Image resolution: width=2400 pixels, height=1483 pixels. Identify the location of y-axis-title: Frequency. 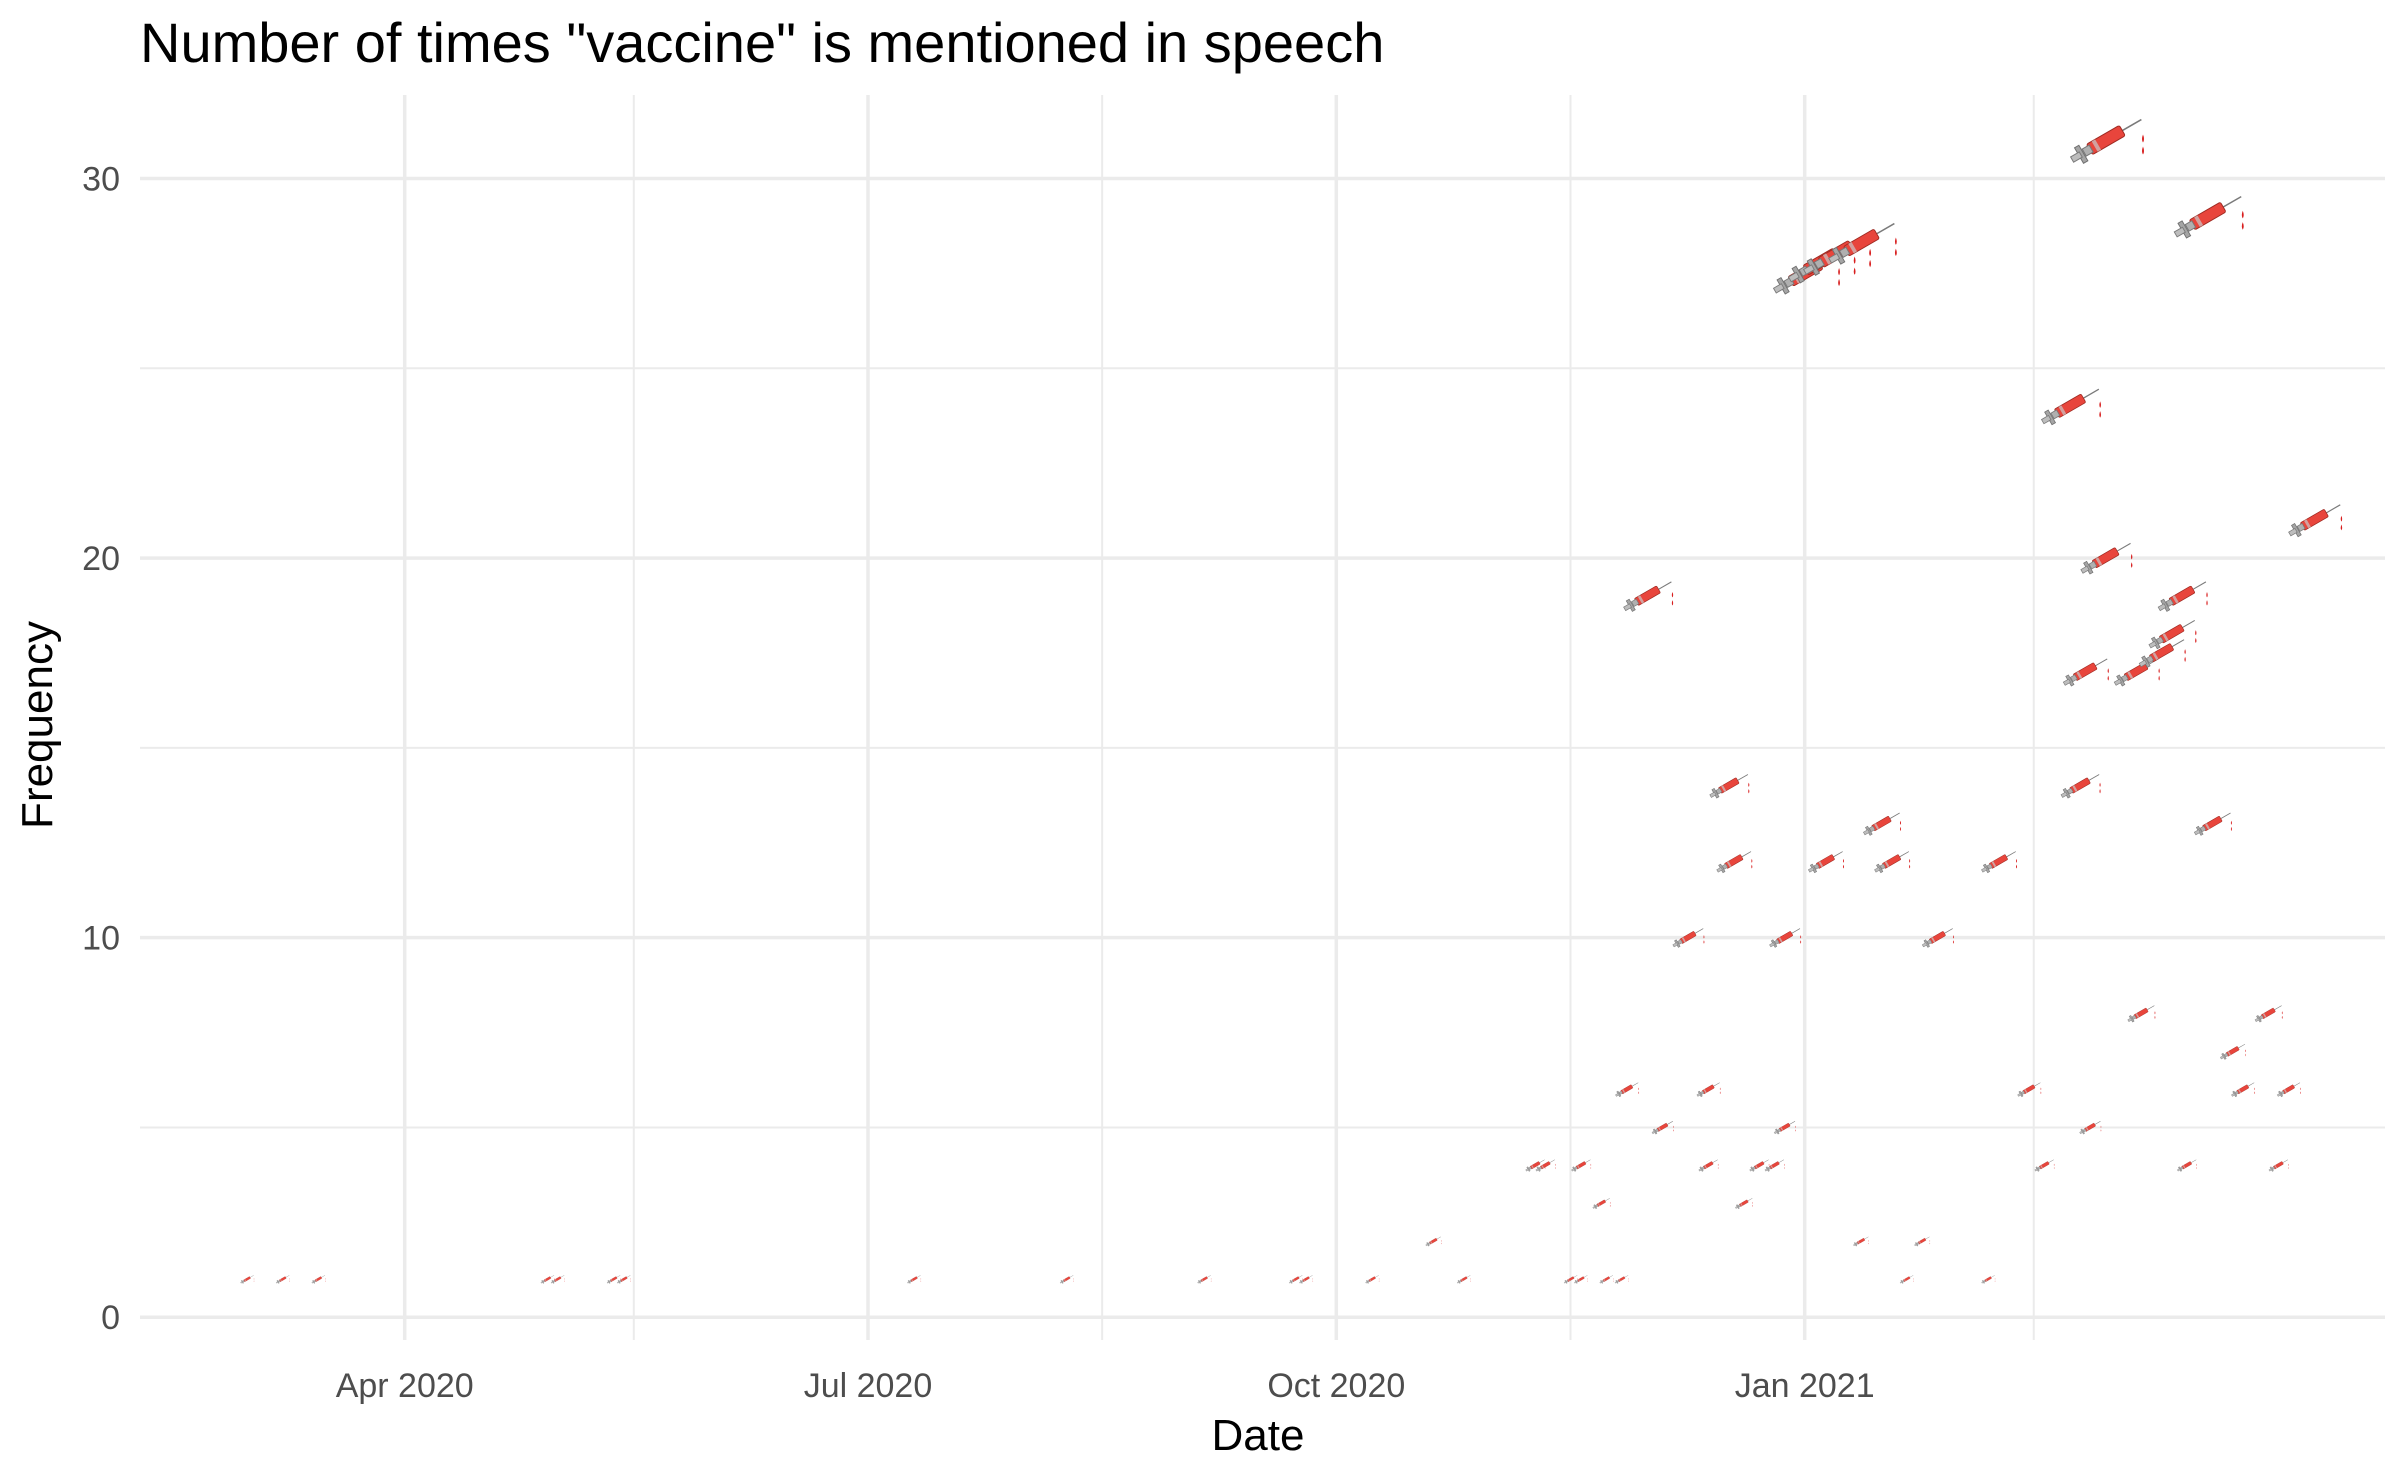
(37, 725).